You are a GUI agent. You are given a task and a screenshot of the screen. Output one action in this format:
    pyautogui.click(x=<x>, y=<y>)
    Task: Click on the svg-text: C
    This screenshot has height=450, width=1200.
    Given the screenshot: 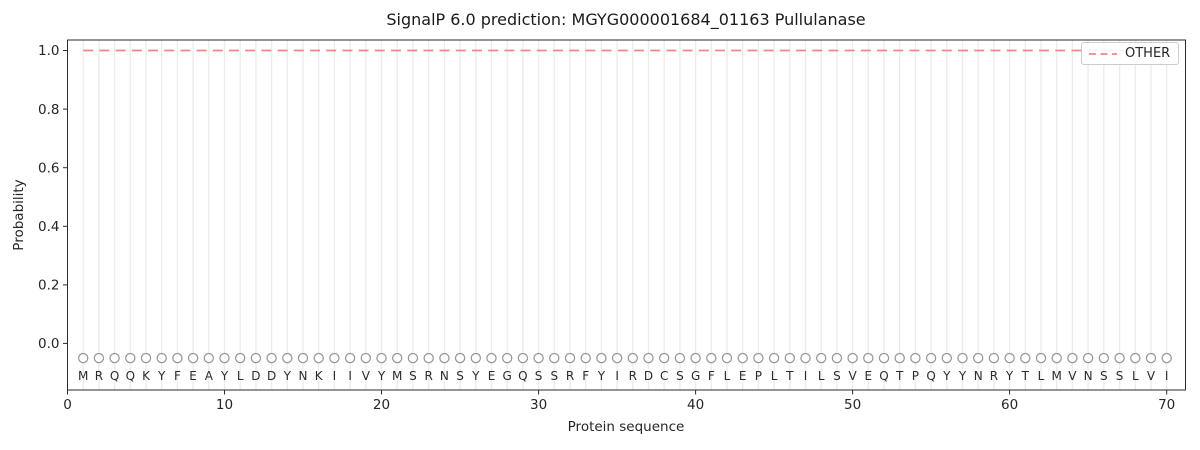 What is the action you would take?
    pyautogui.click(x=664, y=376)
    